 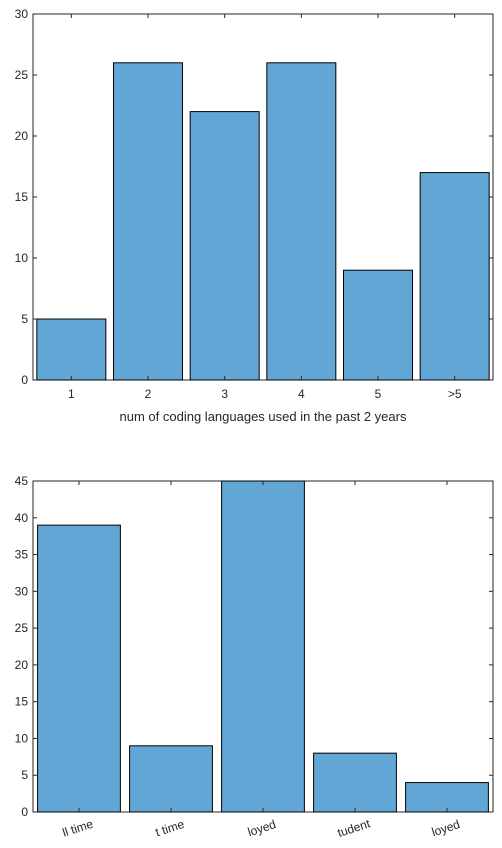 What do you see at coordinates (301, 394) in the screenshot?
I see `x-tick-label: 4` at bounding box center [301, 394].